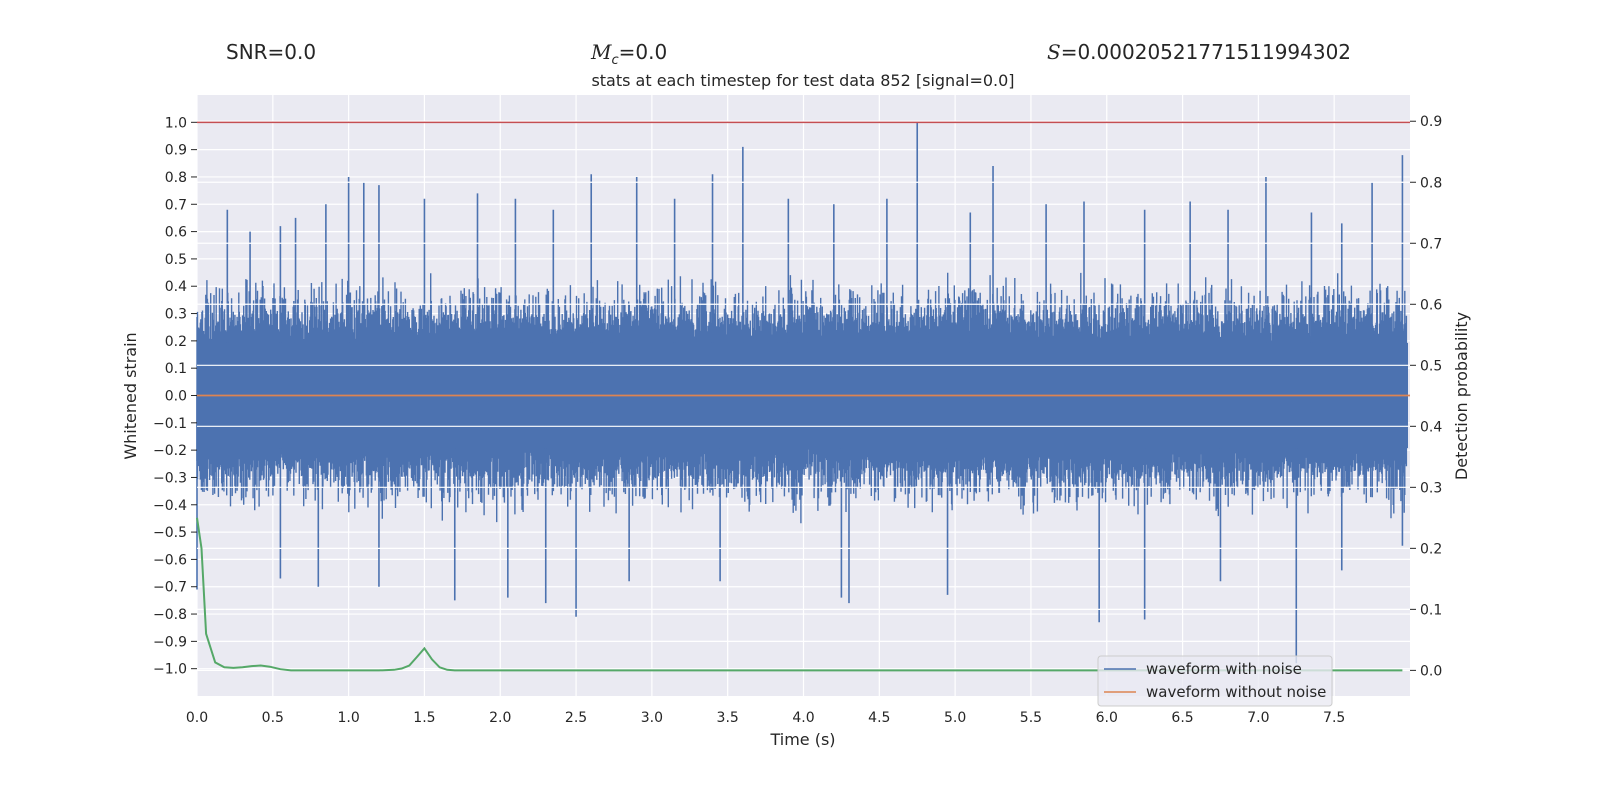 The height and width of the screenshot is (800, 1600). Describe the element at coordinates (170, 670) in the screenshot. I see `y-tick-label: −1.0` at that location.